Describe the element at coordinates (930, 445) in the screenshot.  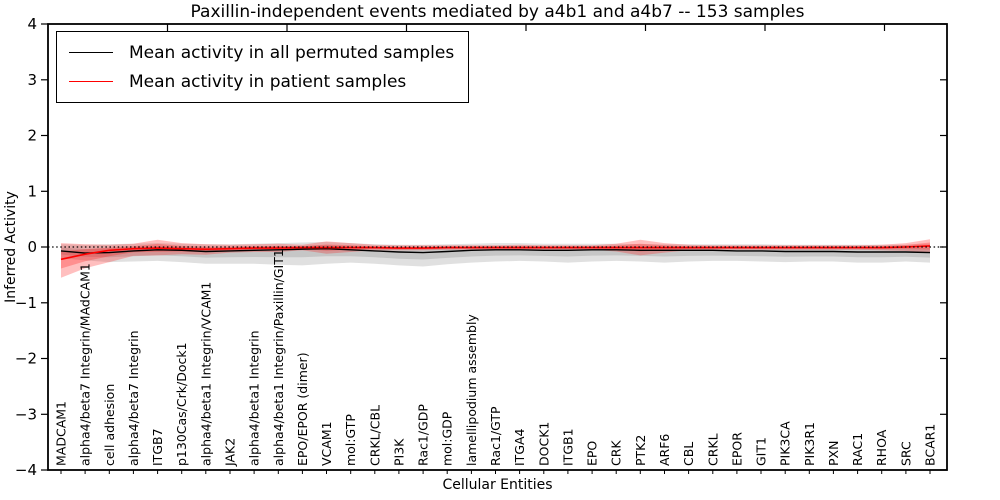
I see `x-tick-label: BCAR1` at that location.